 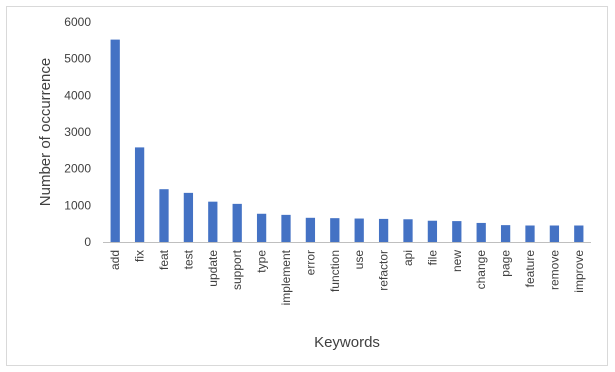 What do you see at coordinates (213, 221) in the screenshot?
I see `bar-update` at bounding box center [213, 221].